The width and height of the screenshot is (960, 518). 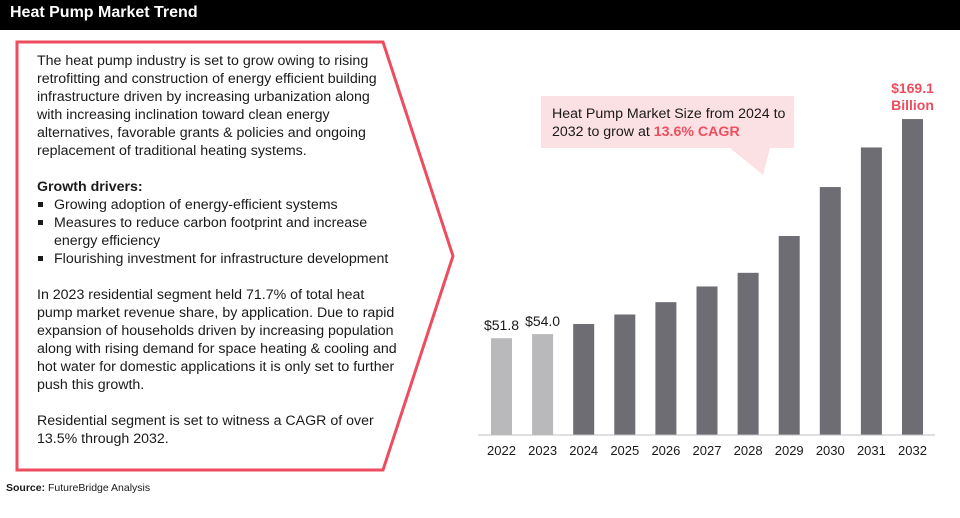 I want to click on bar-2027, so click(x=707, y=360).